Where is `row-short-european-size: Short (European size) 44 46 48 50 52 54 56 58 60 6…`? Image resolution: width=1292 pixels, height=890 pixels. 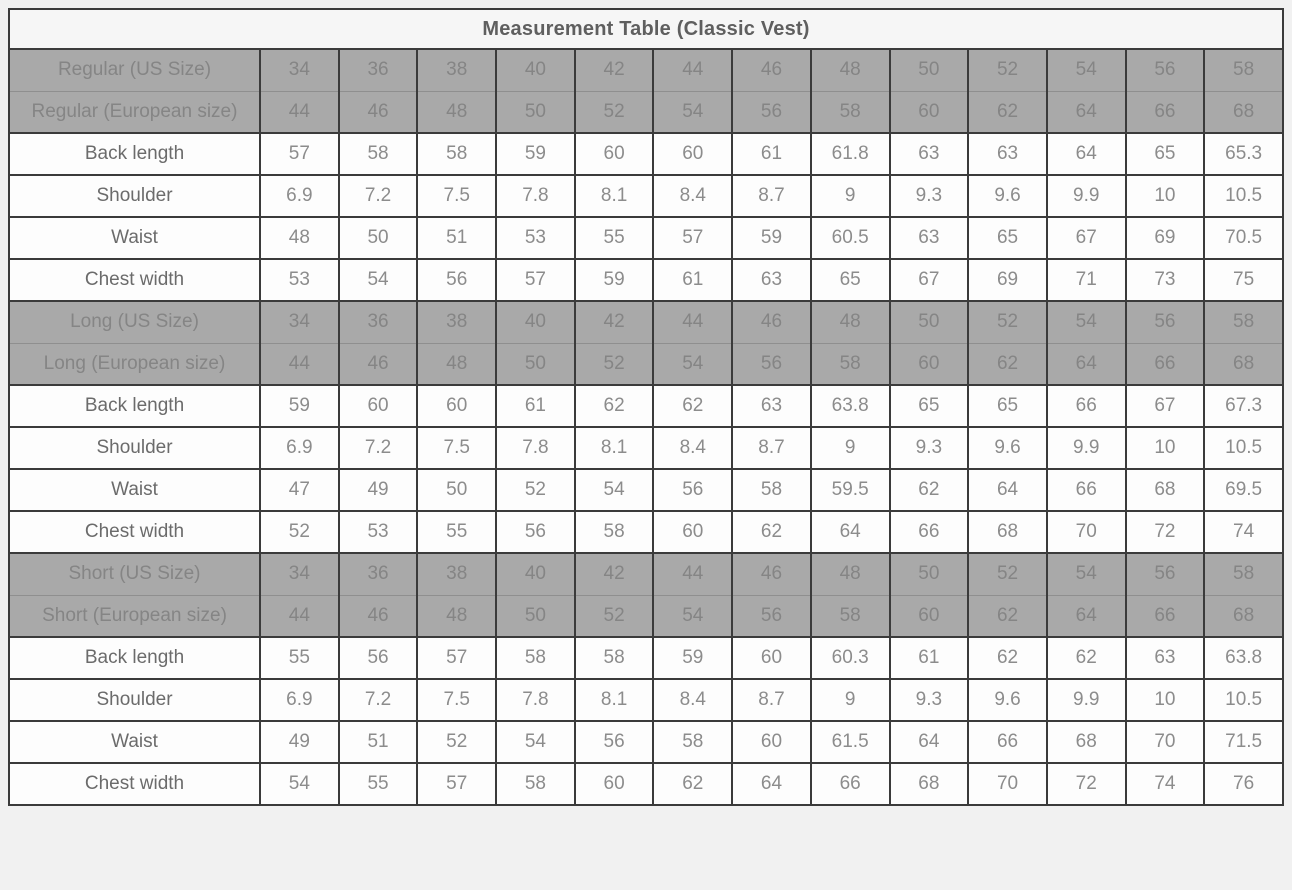 row-short-european-size: Short (European size) 44 46 48 50 52 54 56 58 60 6… is located at coordinates (646, 616).